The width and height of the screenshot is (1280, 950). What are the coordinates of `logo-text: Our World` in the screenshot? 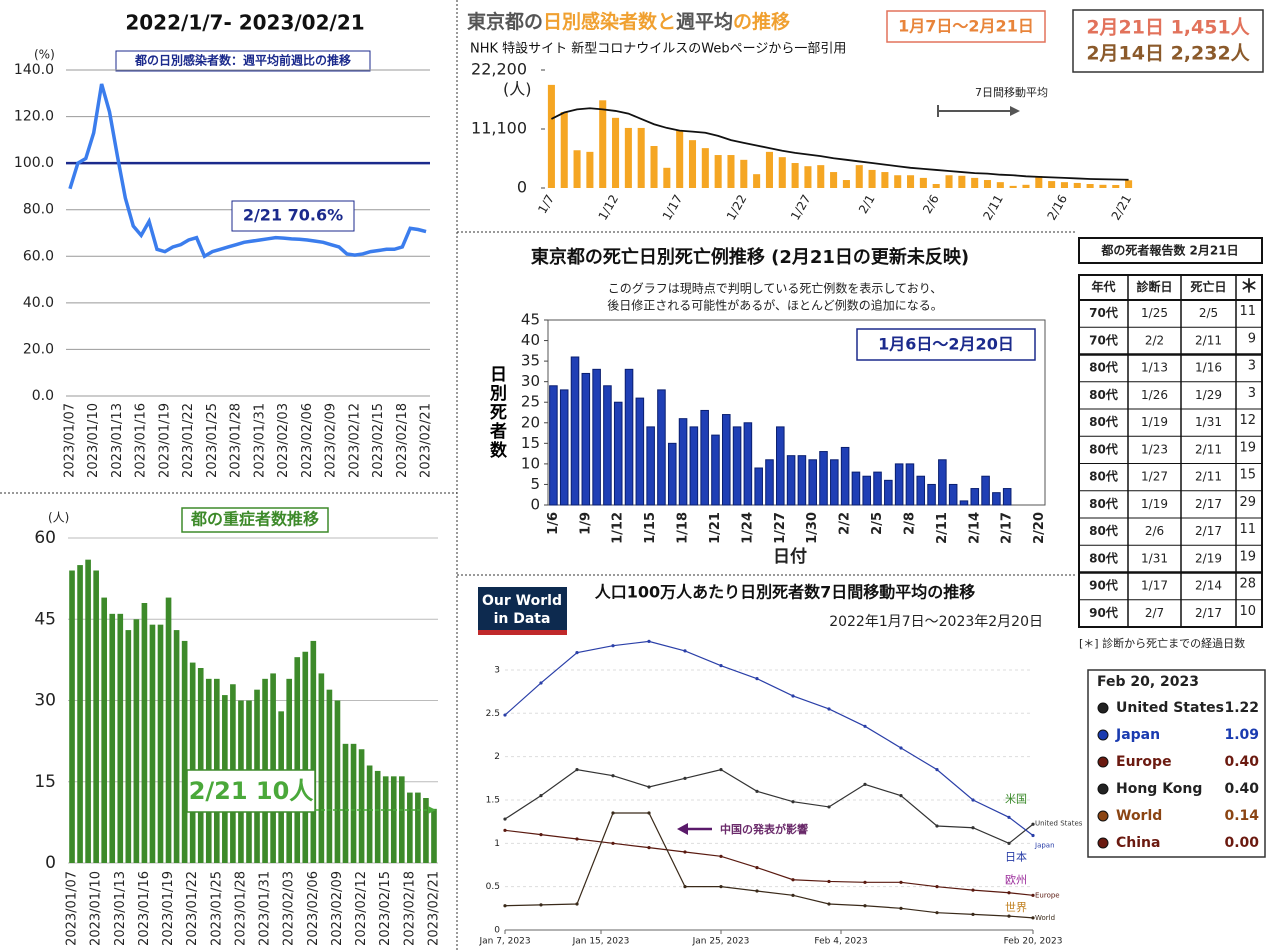 It's located at (522, 601).